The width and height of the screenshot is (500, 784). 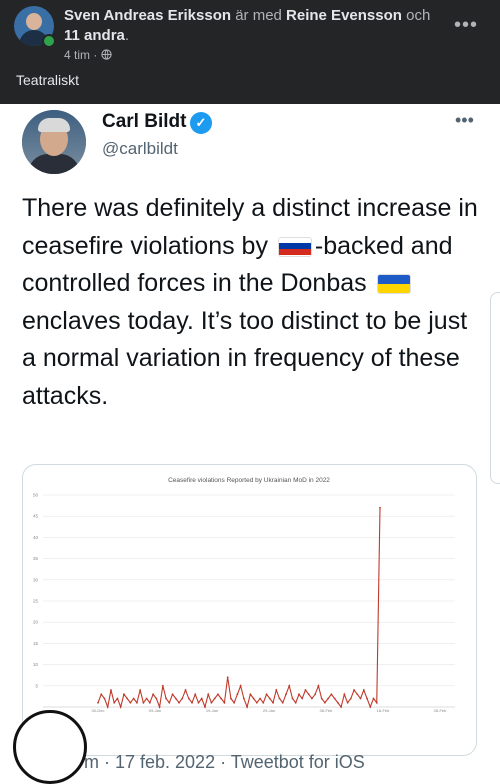 I want to click on x-tick-label: 30-Dec, so click(x=98, y=710).